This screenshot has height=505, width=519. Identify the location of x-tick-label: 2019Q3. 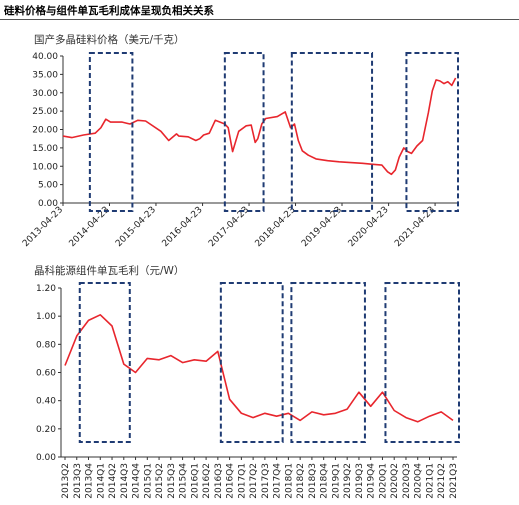
(360, 481).